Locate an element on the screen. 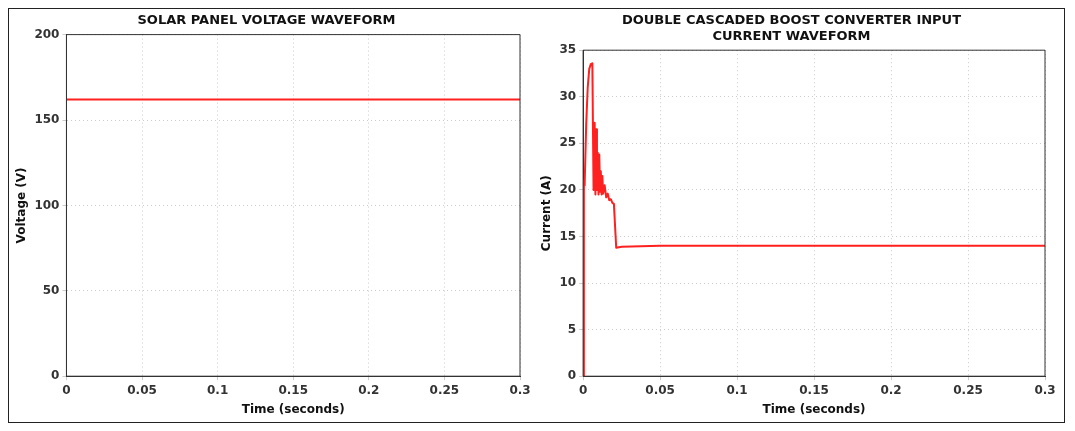 Image resolution: width=1075 pixels, height=431 pixels. chart-title: SOLAR PANEL VOLTAGE WAVEFORM is located at coordinates (266, 20).